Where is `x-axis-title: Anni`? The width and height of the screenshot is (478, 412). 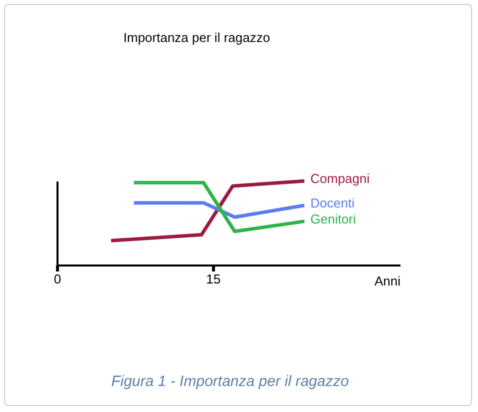
x-axis-title: Anni is located at coordinates (387, 281).